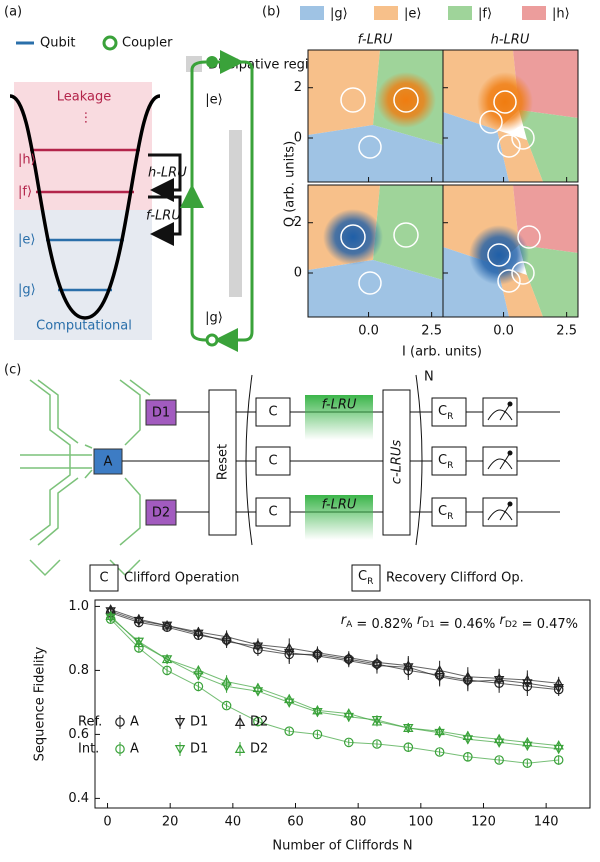 This screenshot has width=600, height=862. Describe the element at coordinates (161, 413) in the screenshot. I see `qubit-label: D1` at that location.